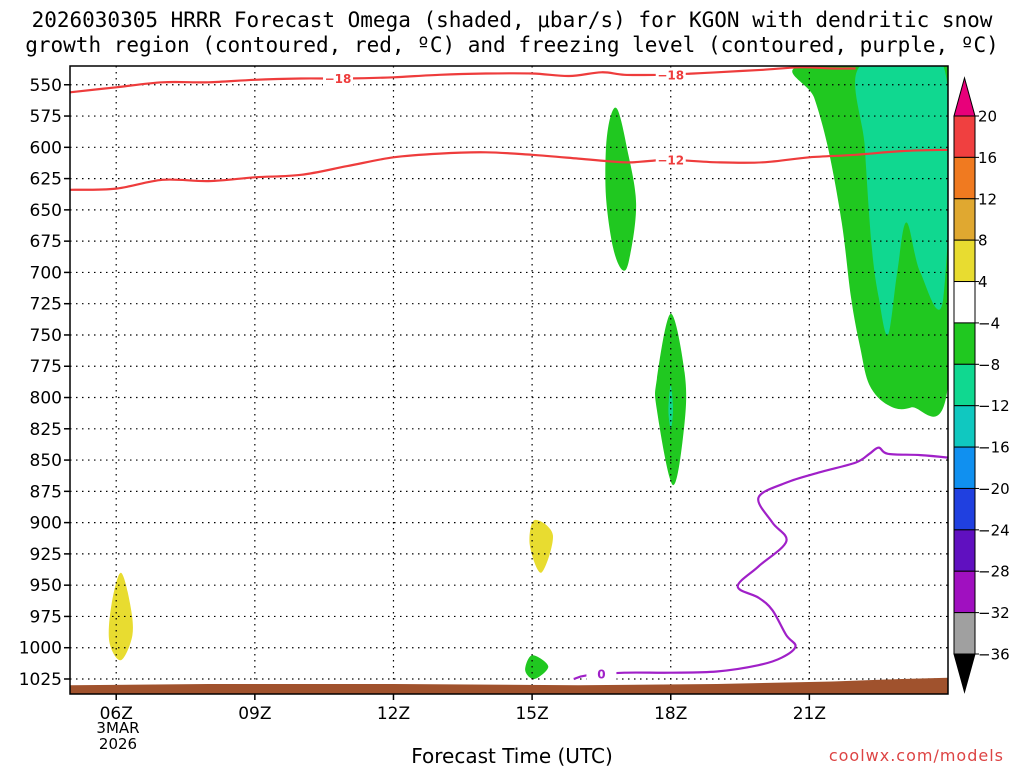 The height and width of the screenshot is (768, 1024). I want to click on contour-label-1-0: −12, so click(670, 160).